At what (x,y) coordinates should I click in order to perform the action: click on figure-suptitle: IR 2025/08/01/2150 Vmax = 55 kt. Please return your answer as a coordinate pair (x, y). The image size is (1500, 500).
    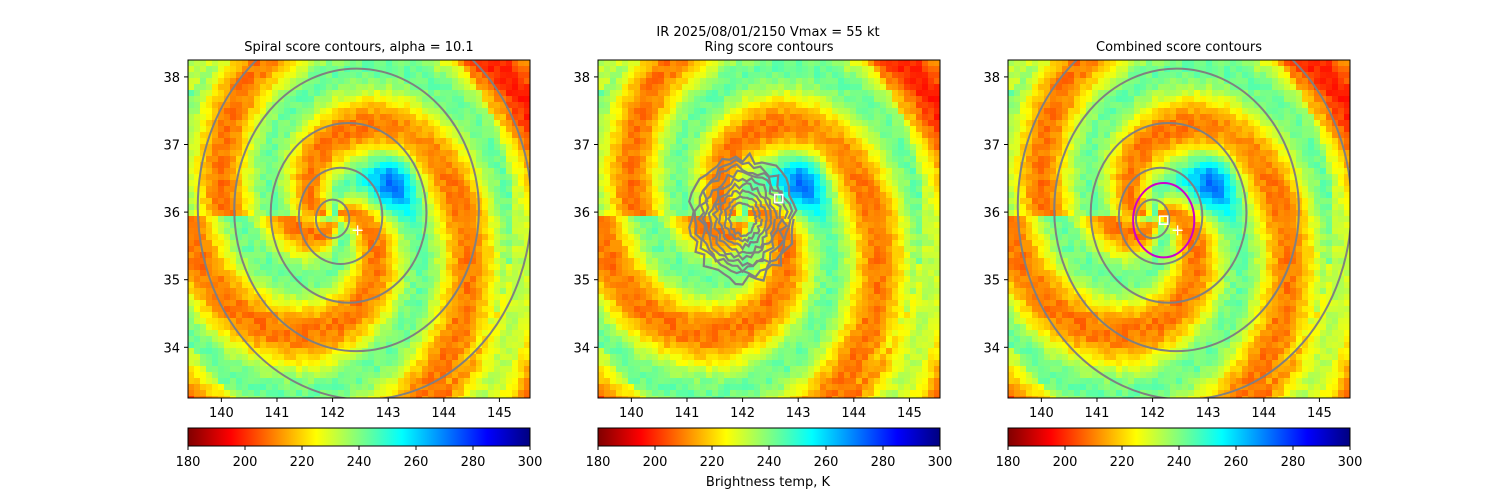
    Looking at the image, I should click on (767, 32).